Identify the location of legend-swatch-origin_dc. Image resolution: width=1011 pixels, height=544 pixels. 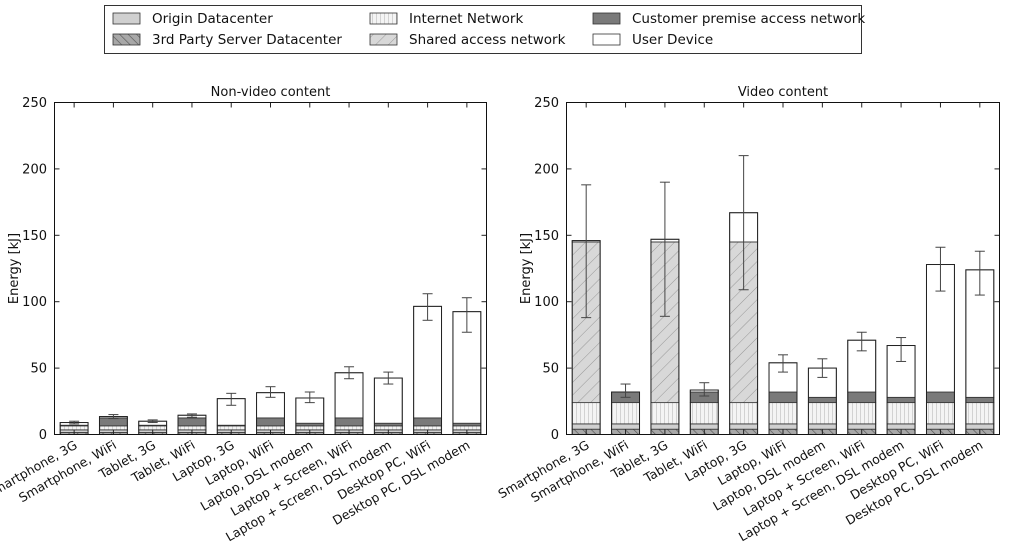
(126, 18).